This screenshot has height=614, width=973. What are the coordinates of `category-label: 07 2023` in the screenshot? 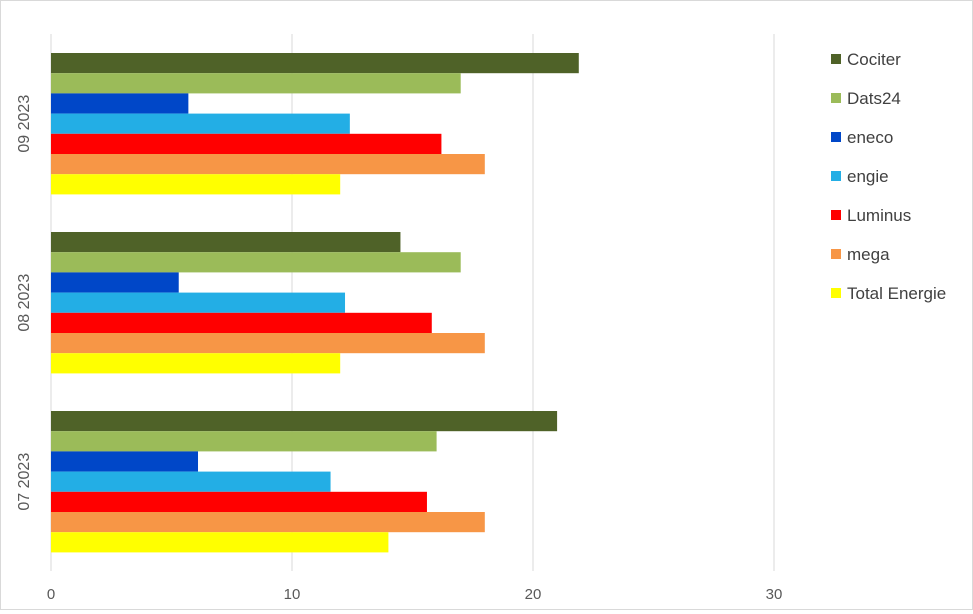 It's located at (24, 482).